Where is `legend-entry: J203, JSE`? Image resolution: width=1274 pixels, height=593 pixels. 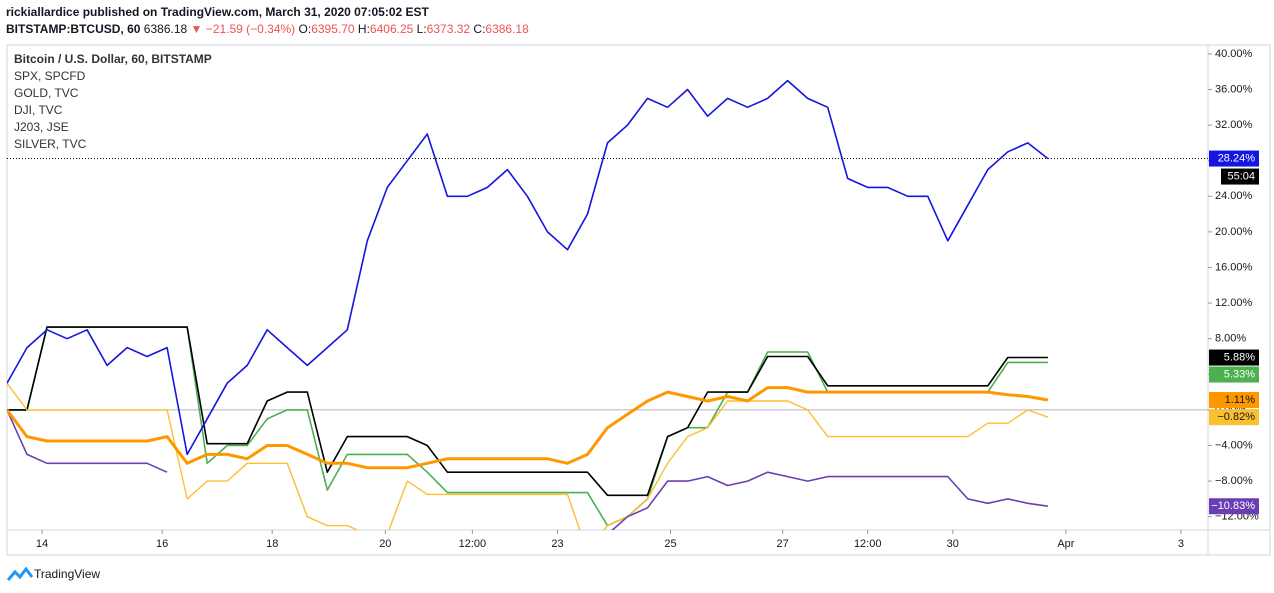 legend-entry: J203, JSE is located at coordinates (41, 127).